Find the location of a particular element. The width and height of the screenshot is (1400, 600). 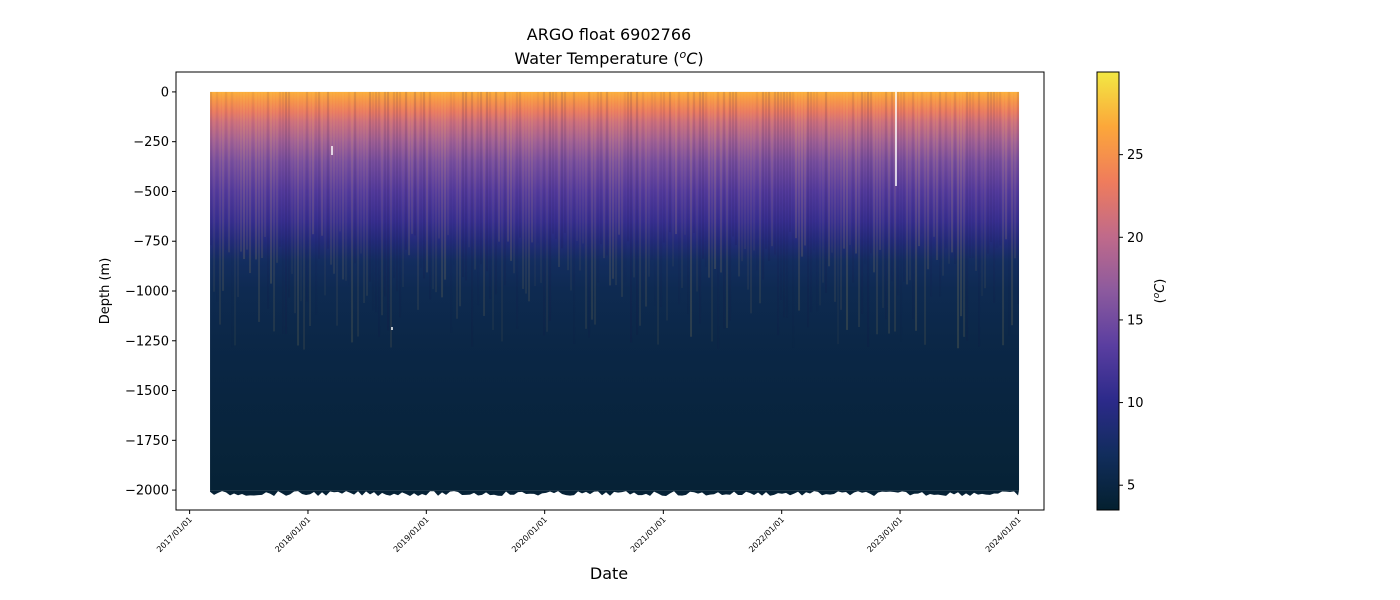

colorbar-label-prefix: ( is located at coordinates (1160, 300).